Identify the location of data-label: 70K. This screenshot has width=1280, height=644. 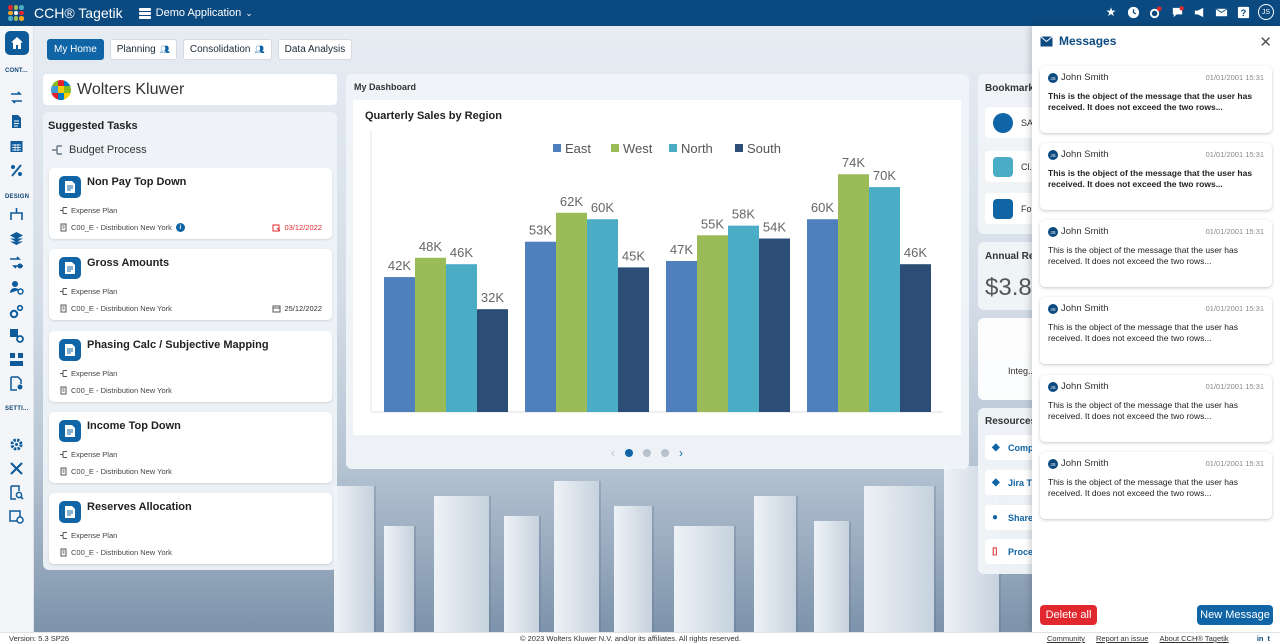
(884, 175).